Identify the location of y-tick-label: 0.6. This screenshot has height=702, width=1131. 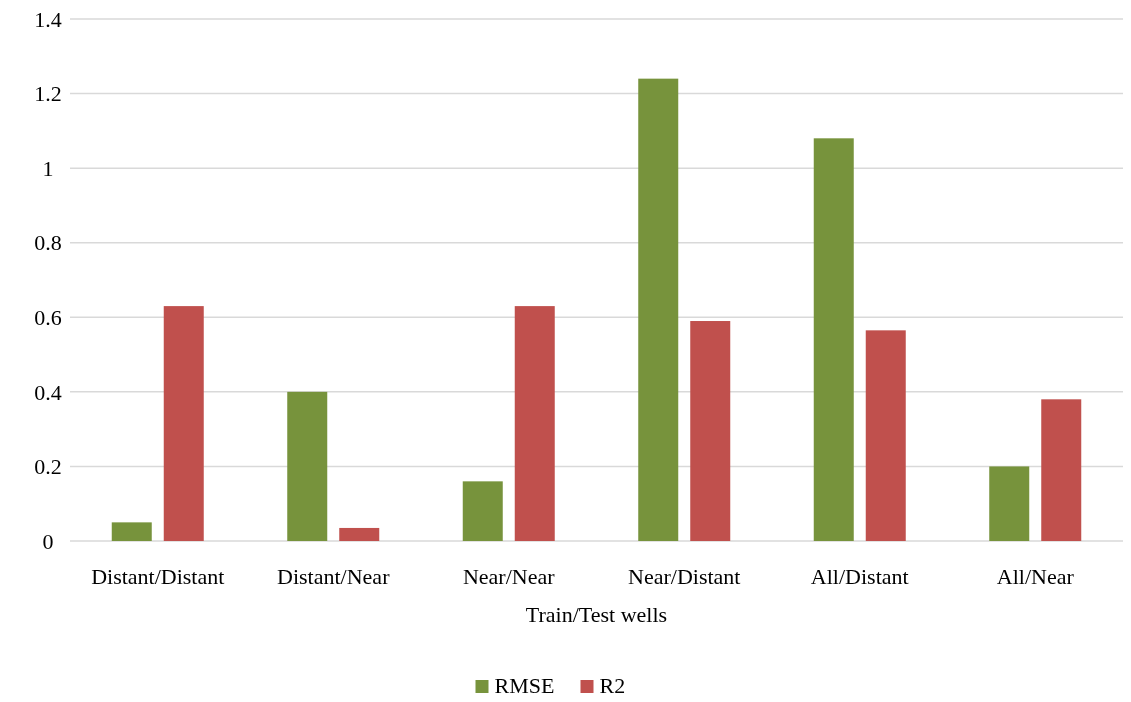
(48, 317).